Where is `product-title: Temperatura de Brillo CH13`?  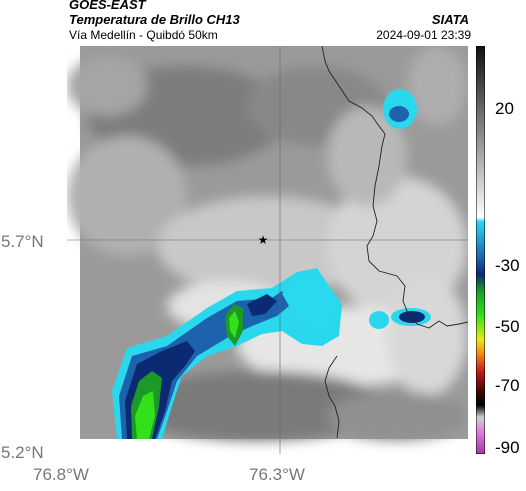 product-title: Temperatura de Brillo CH13 is located at coordinates (154, 19).